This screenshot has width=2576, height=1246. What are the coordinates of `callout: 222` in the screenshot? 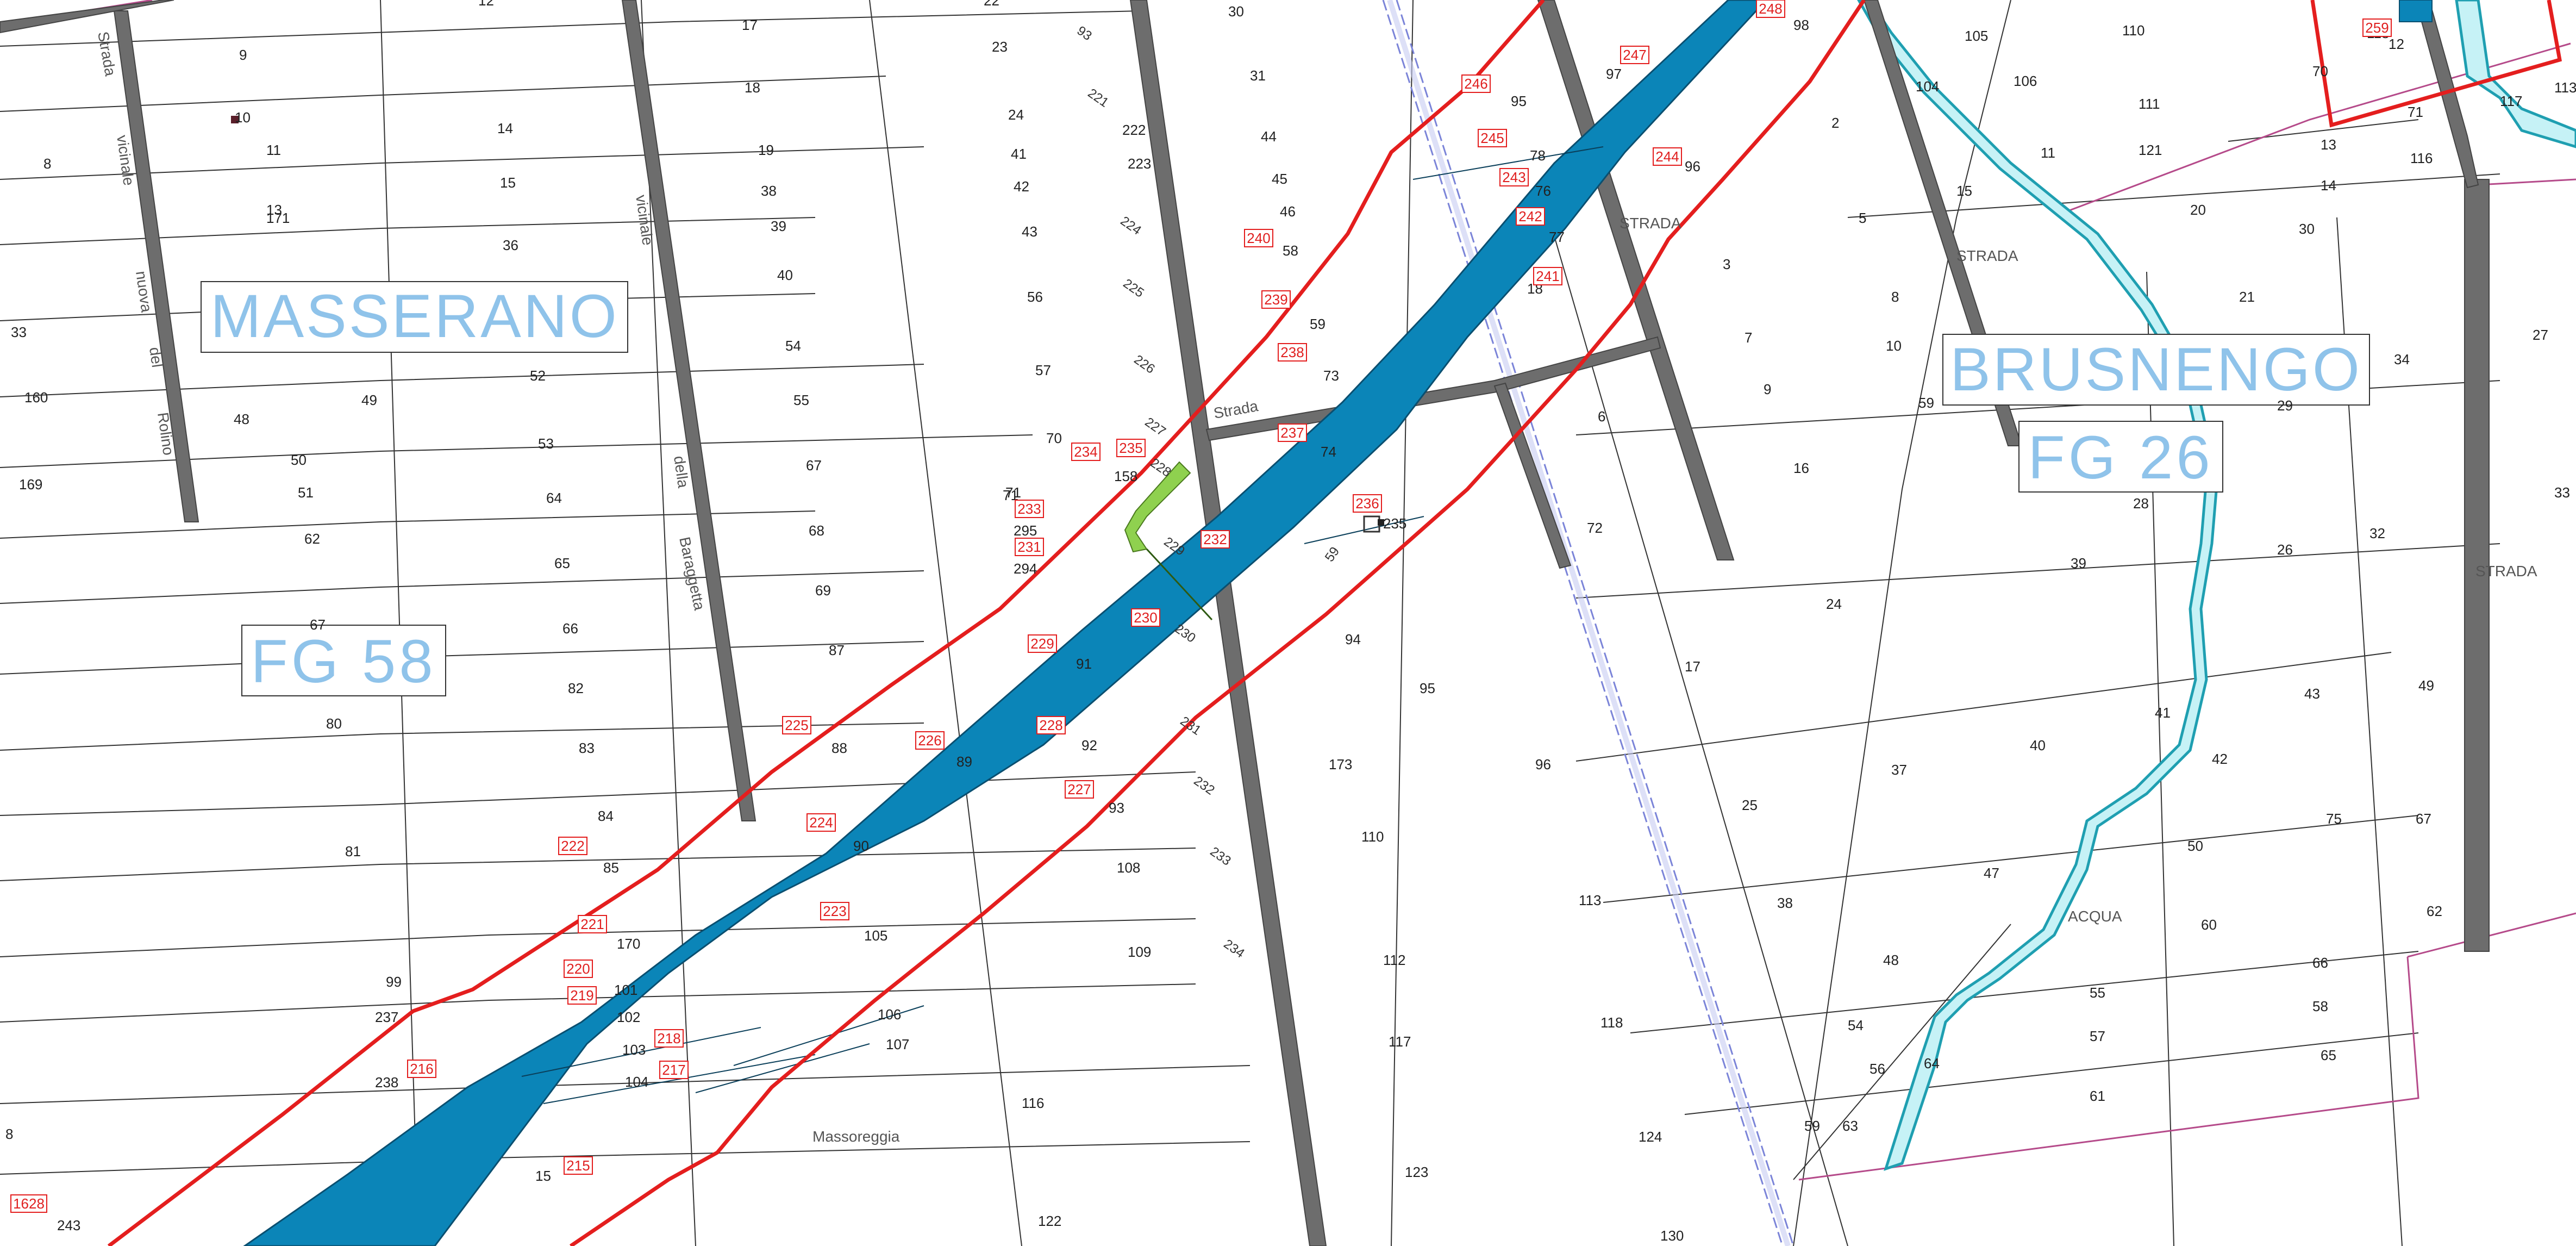 It's located at (572, 846).